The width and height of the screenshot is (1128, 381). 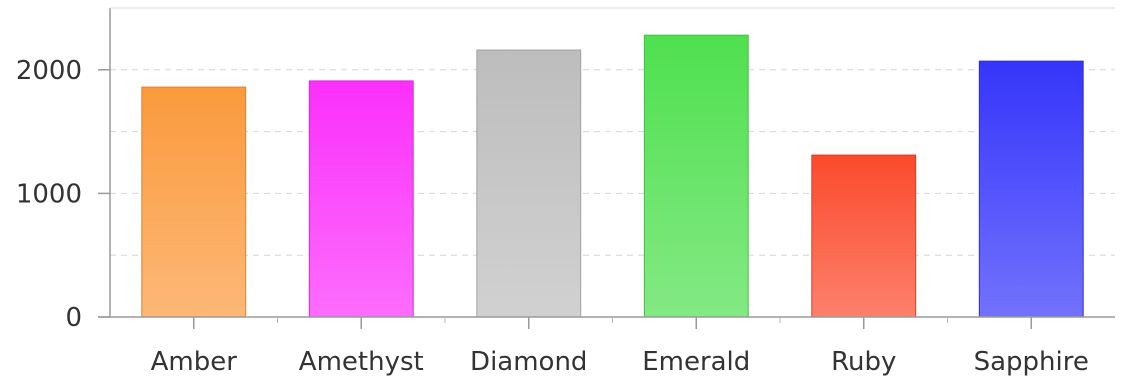 I want to click on x-tick-label-sapphire: Sapphire, so click(x=1031, y=362).